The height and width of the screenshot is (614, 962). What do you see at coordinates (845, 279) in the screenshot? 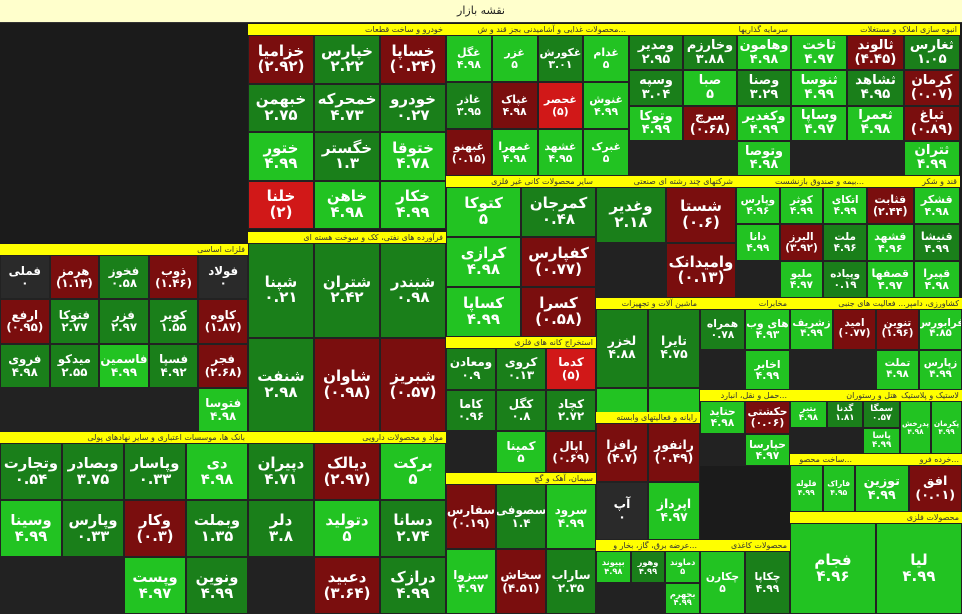
I see `stock-tile: وپیاده ۰.۱۹` at bounding box center [845, 279].